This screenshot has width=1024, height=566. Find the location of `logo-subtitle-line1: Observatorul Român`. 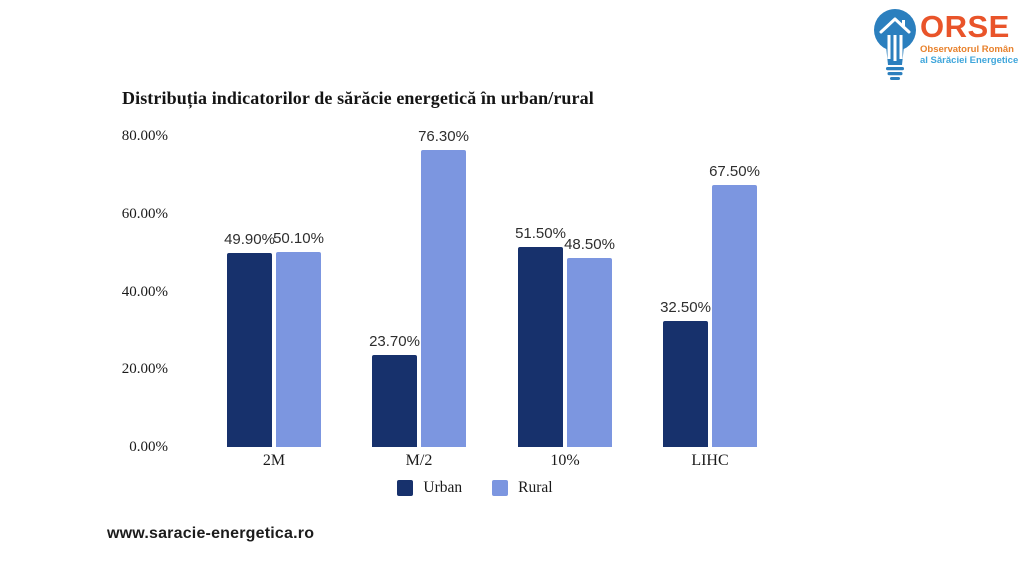

logo-subtitle-line1: Observatorul Român is located at coordinates (967, 49).